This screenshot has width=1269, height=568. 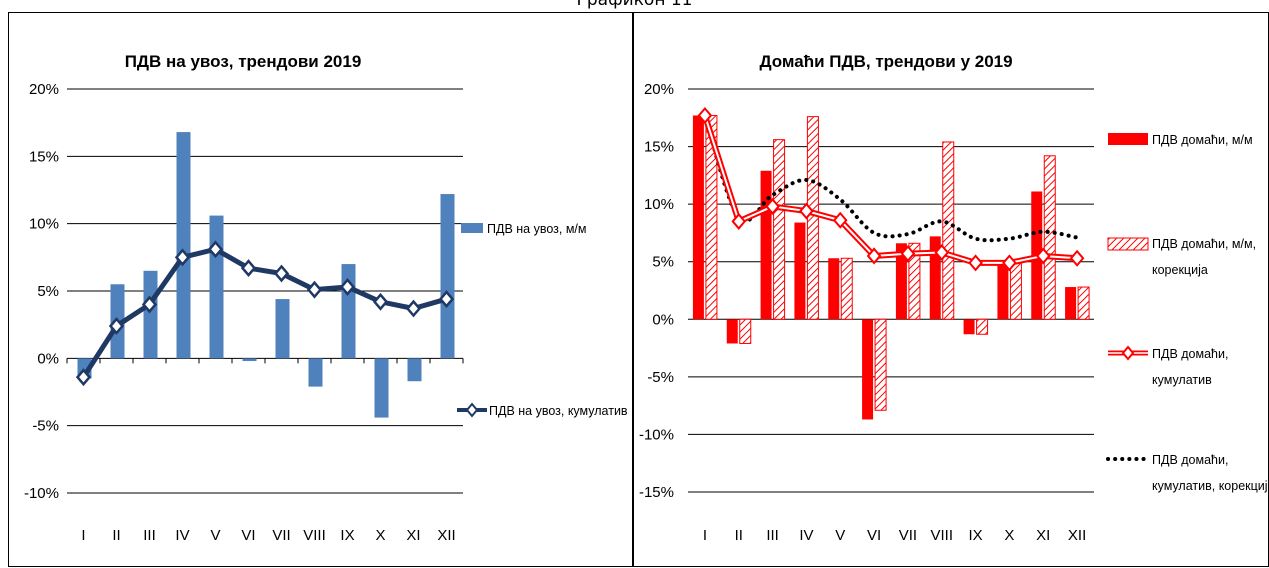 What do you see at coordinates (45, 426) in the screenshot?
I see `y-tick-label: -5%` at bounding box center [45, 426].